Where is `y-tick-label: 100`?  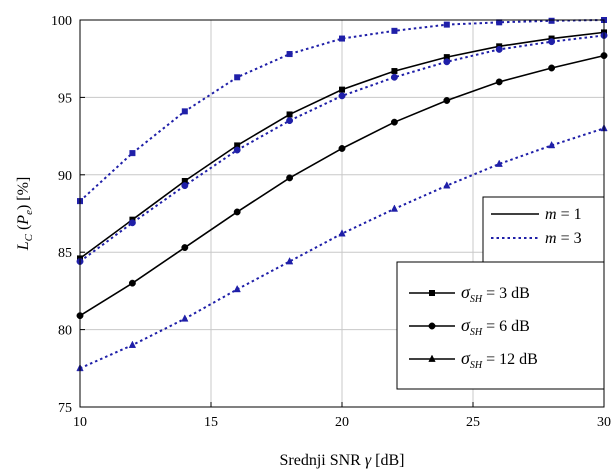 y-tick-label: 100 is located at coordinates (61, 21).